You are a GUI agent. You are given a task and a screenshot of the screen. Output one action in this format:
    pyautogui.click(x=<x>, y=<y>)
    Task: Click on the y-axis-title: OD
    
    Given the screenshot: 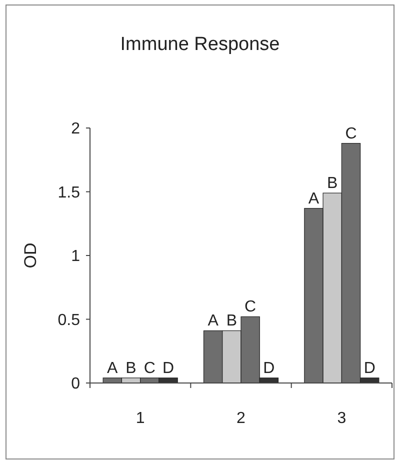 What is the action you would take?
    pyautogui.click(x=30, y=255)
    